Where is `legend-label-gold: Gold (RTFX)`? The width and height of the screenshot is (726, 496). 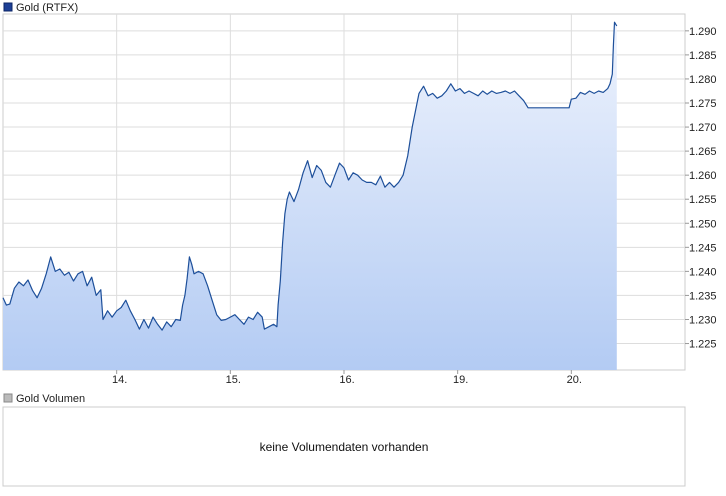 legend-label-gold: Gold (RTFX) is located at coordinates (47, 8).